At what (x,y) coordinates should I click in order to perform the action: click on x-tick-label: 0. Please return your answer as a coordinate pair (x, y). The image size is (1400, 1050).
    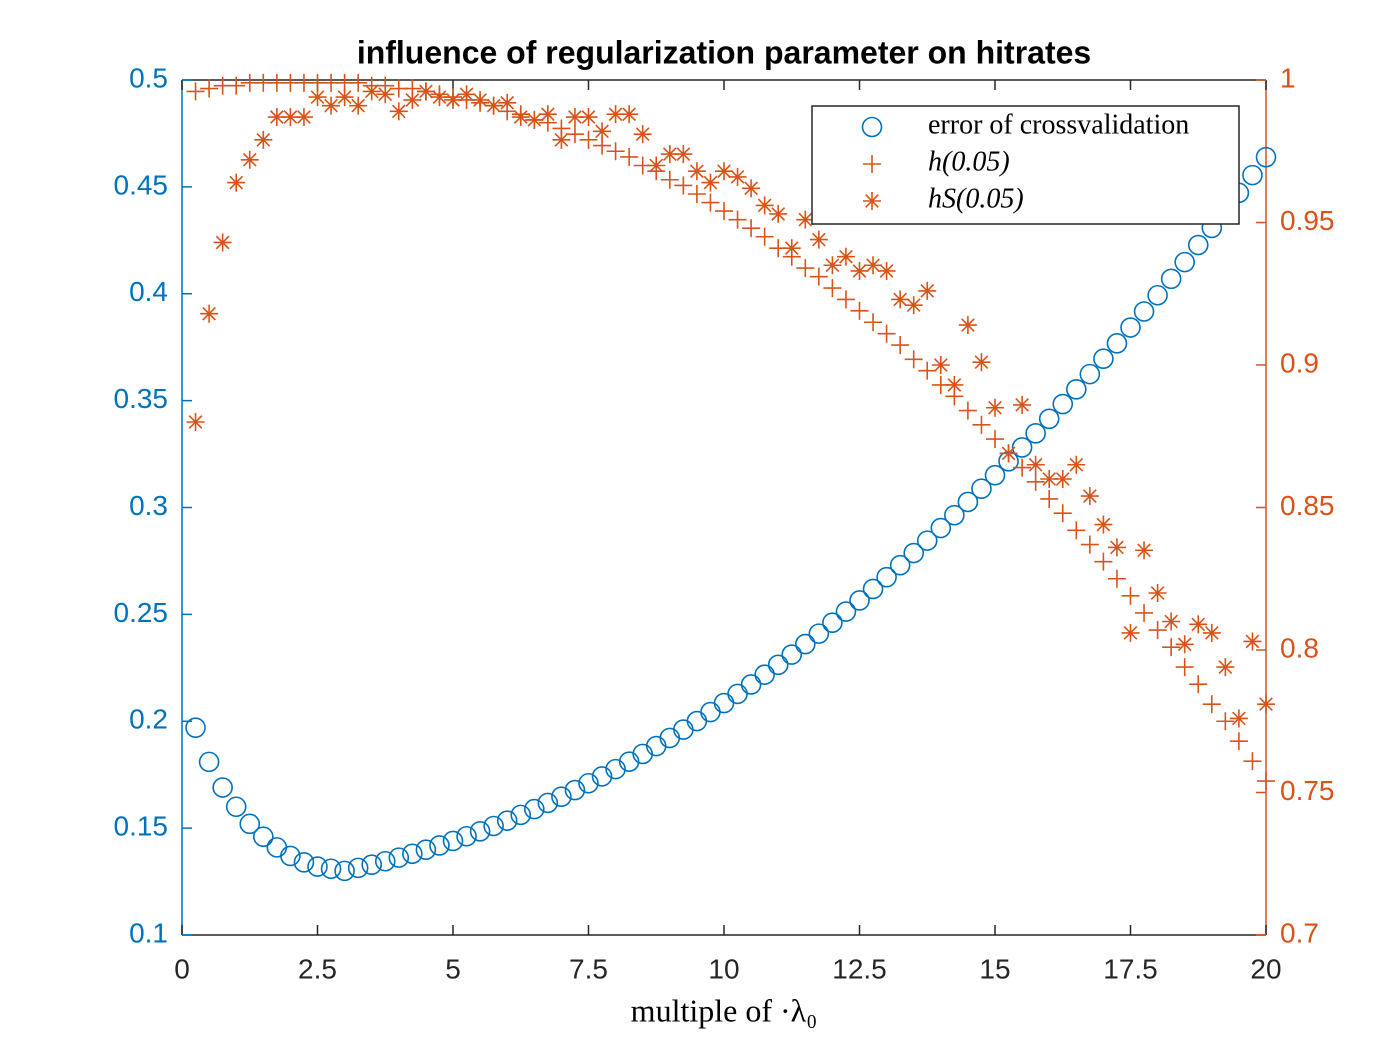
    Looking at the image, I should click on (182, 968).